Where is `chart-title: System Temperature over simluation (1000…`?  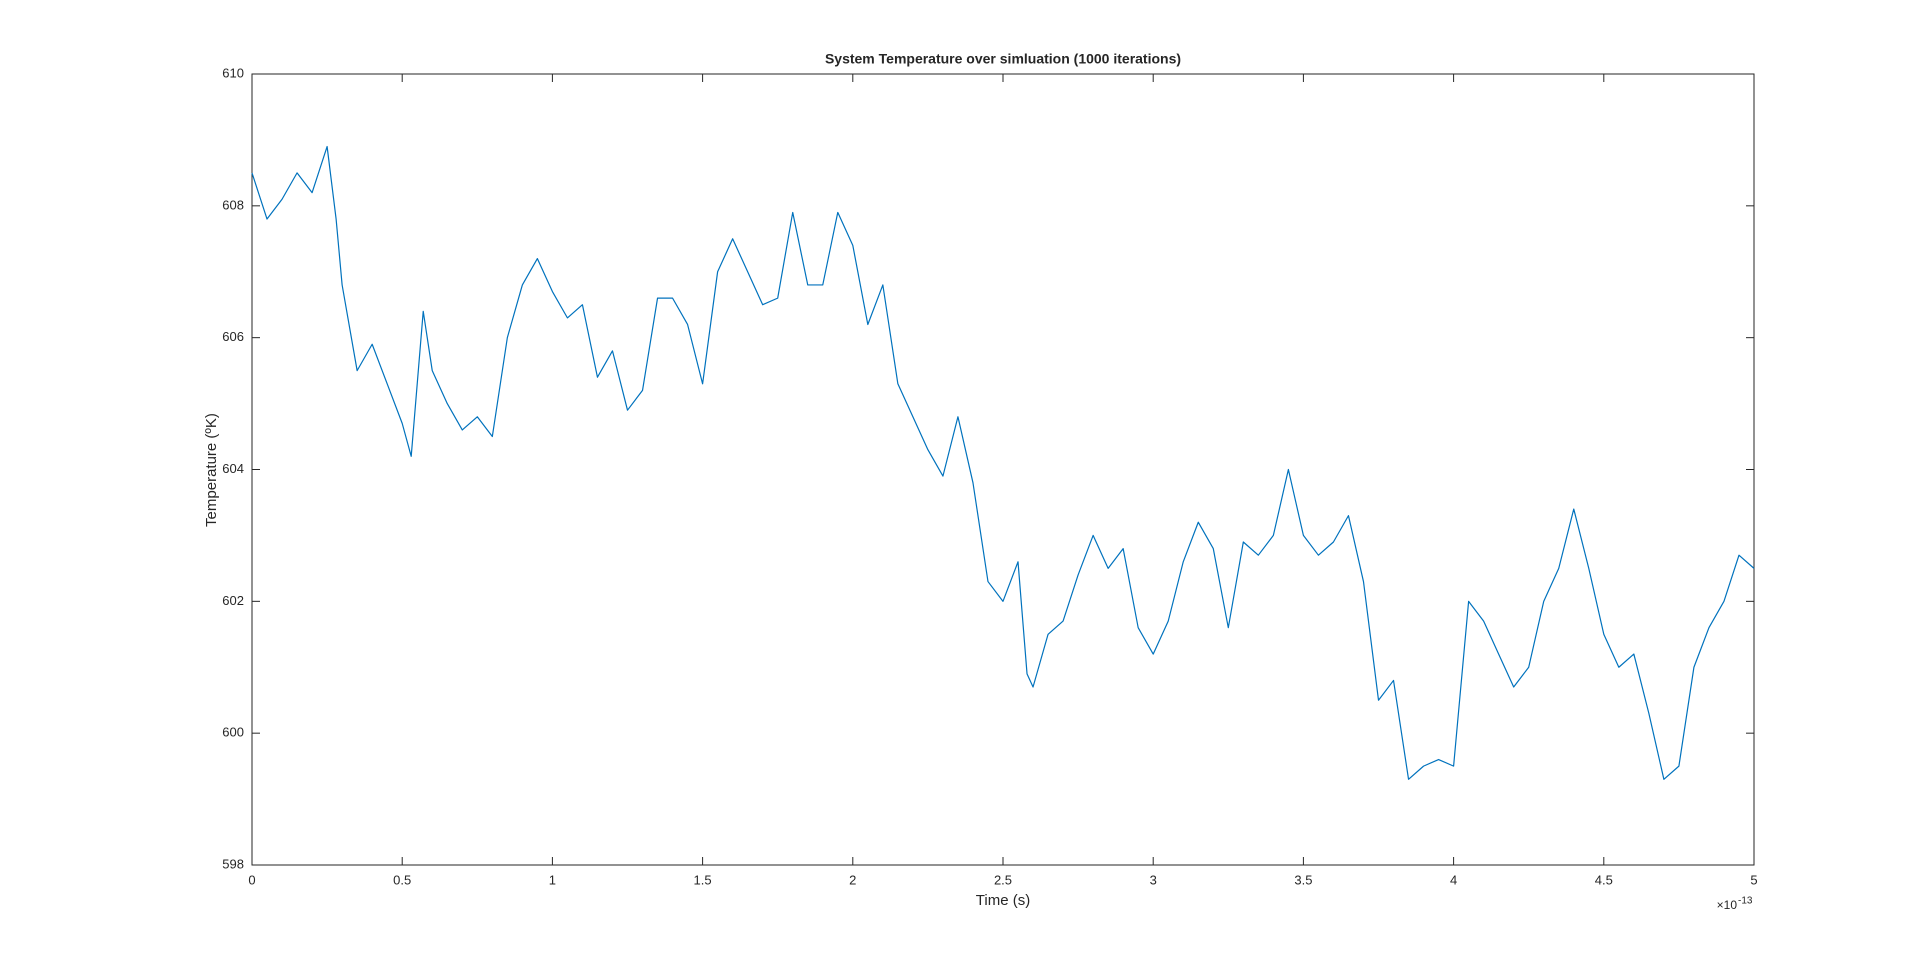
chart-title: System Temperature over simluation (1000… is located at coordinates (1003, 59).